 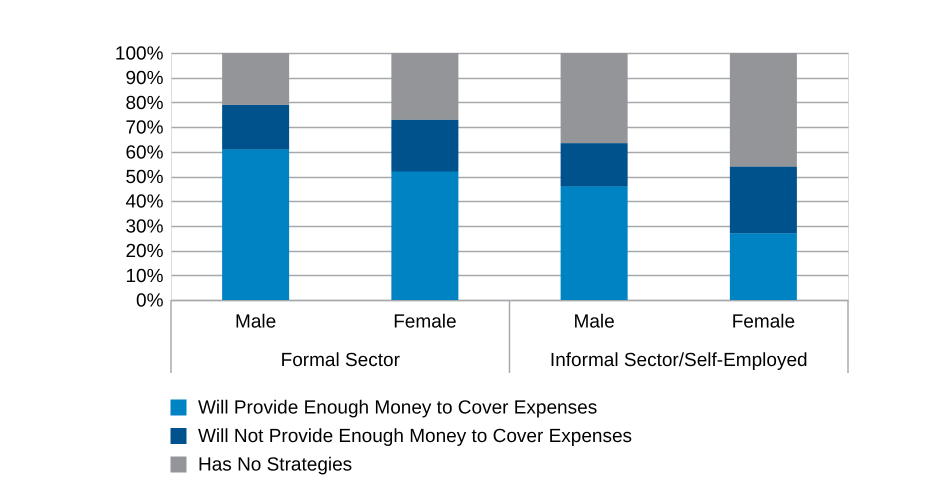 I want to click on legend-label: Will Not Provide Enough Money to Cover Expenses, so click(x=415, y=436).